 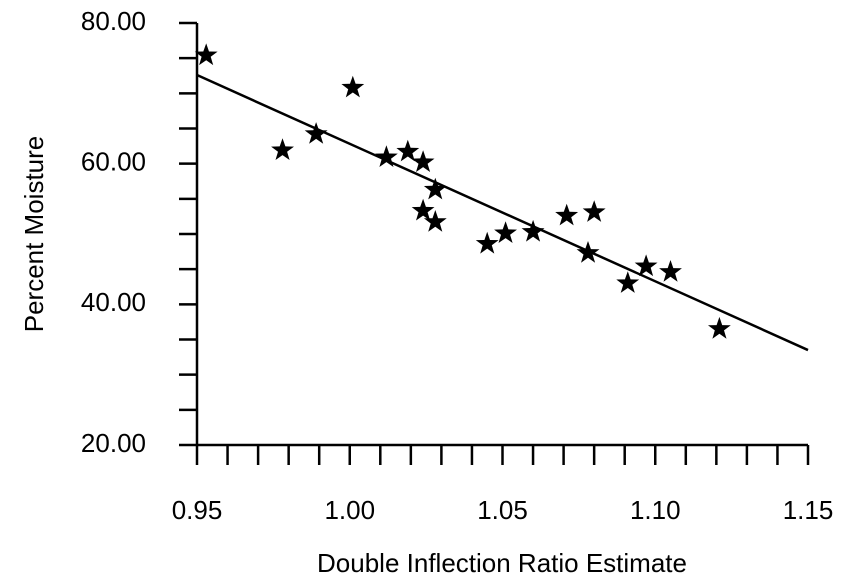 What do you see at coordinates (113, 443) in the screenshot?
I see `y-tick-label: 20.00` at bounding box center [113, 443].